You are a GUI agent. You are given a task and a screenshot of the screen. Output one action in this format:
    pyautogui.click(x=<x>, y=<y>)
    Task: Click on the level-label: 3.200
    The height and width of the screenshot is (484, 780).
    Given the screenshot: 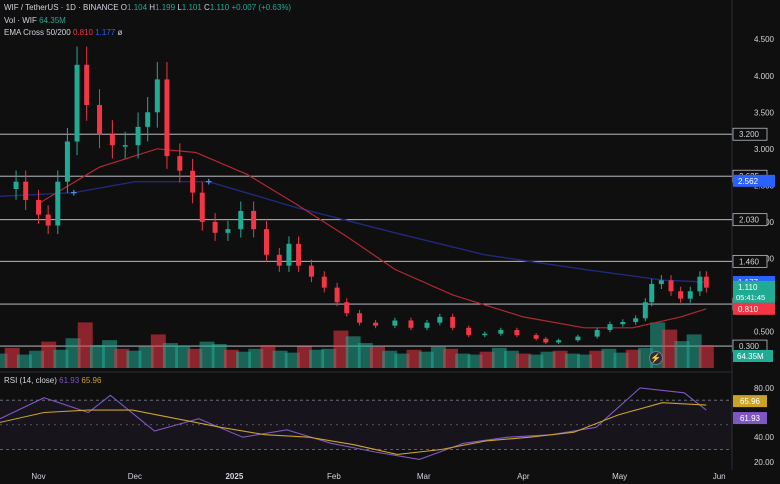 What is the action you would take?
    pyautogui.click(x=749, y=134)
    